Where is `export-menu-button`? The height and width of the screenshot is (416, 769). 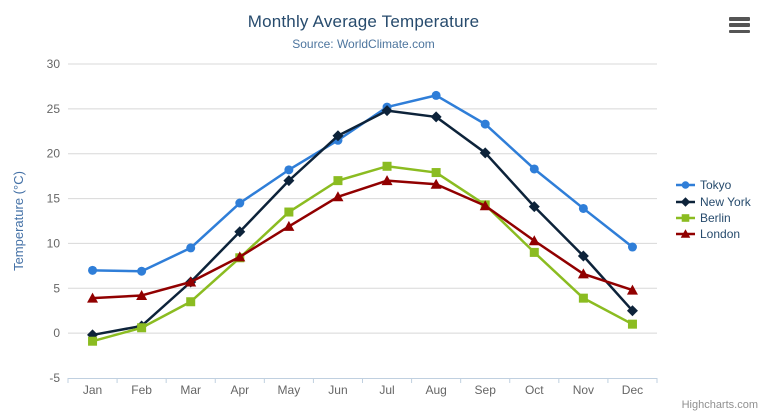
export-menu-button is located at coordinates (739, 25).